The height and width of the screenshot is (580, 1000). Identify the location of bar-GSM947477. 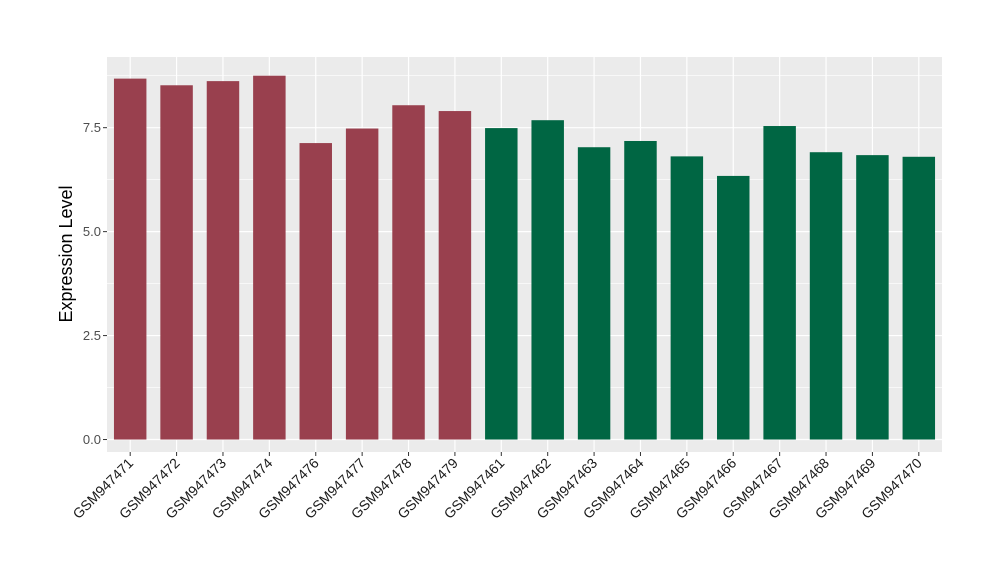
(362, 284).